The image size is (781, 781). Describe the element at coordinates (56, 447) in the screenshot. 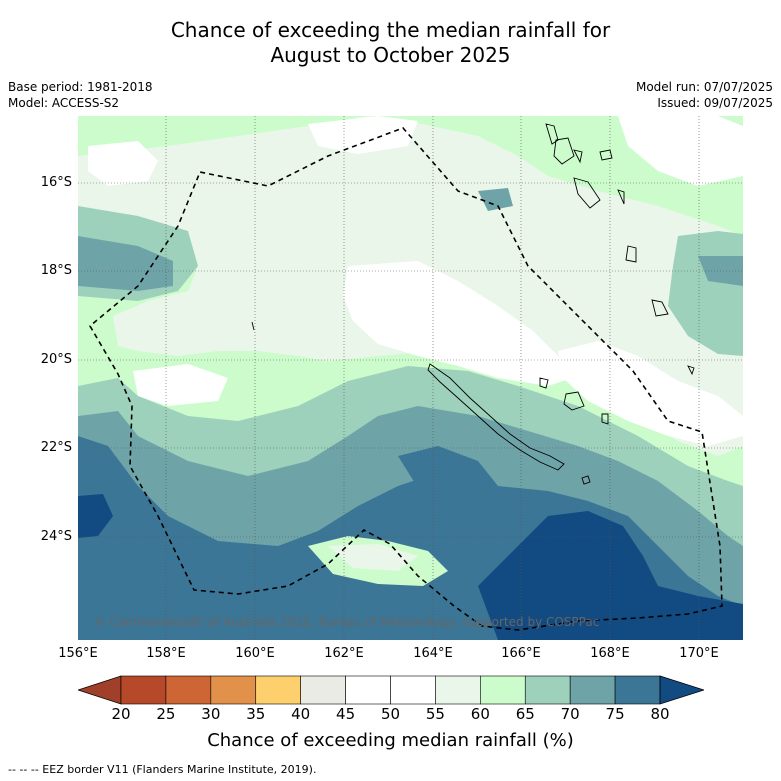

I see `lat-label-22s: 22°S` at that location.